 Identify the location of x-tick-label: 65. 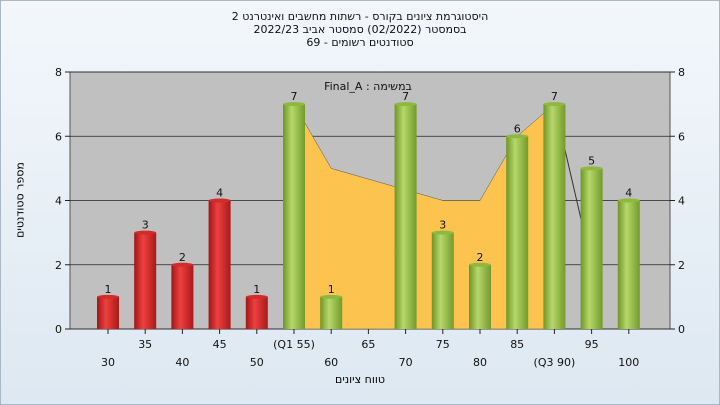
(368, 344).